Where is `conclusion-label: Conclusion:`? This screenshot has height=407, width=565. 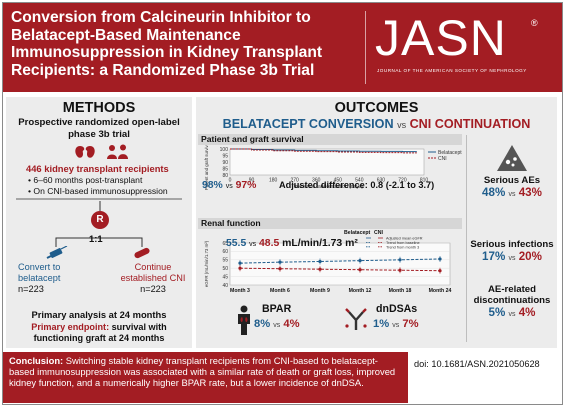 conclusion-label: Conclusion: is located at coordinates (36, 360).